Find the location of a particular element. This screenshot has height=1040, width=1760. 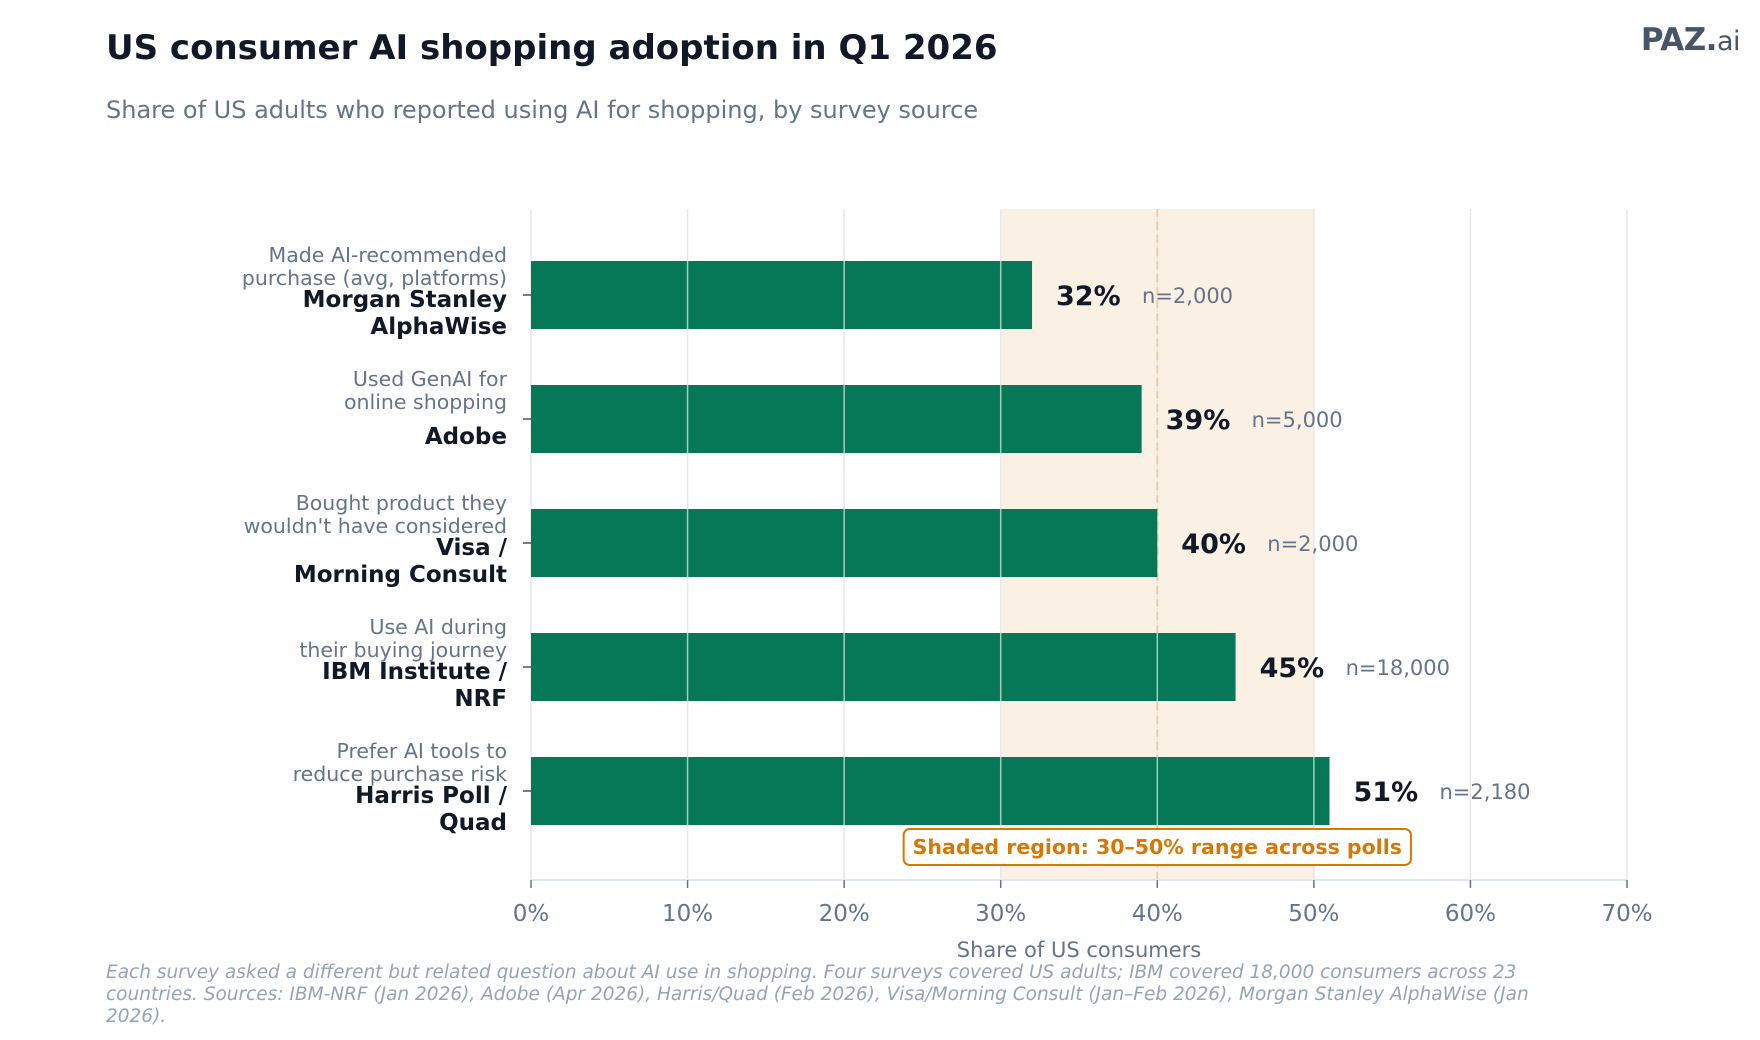

x-tick-label: 10% is located at coordinates (687, 914).